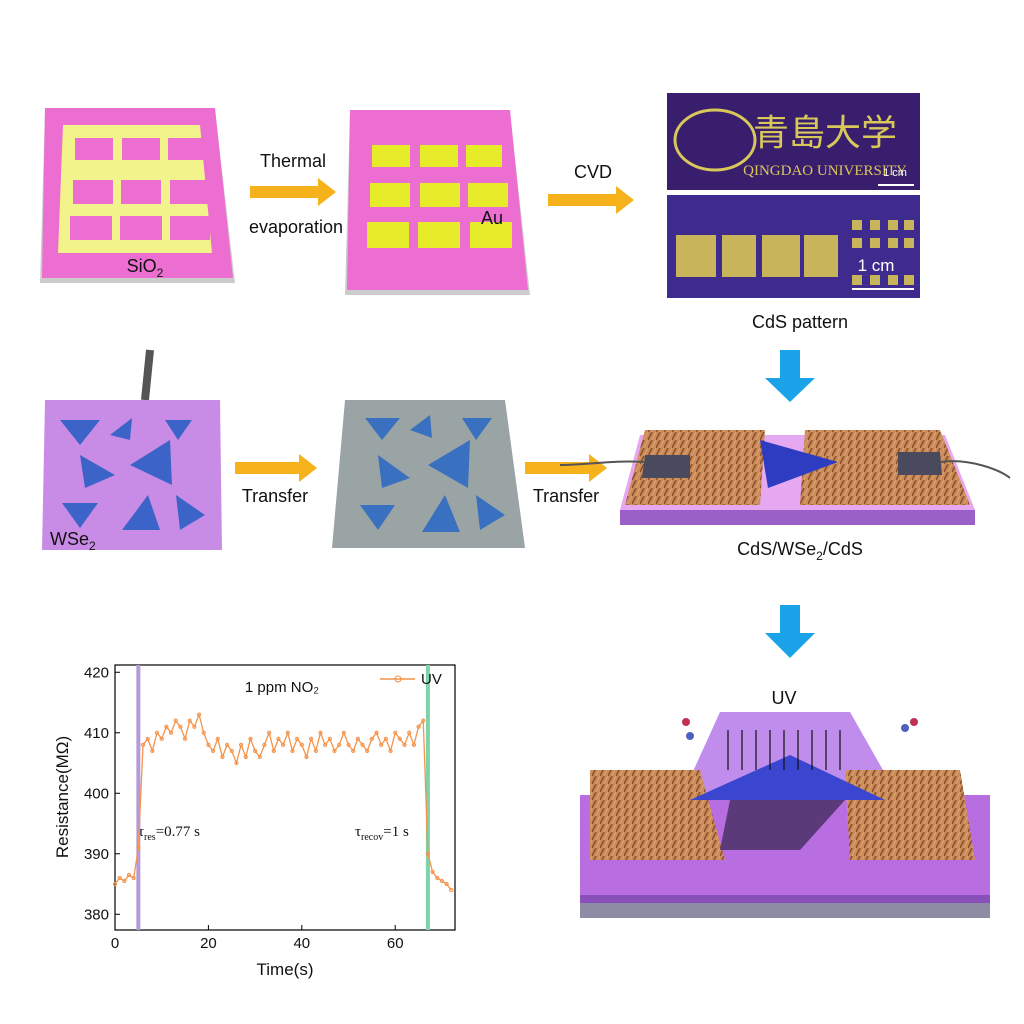 This screenshot has height=1024, width=1024. I want to click on label-base: SiO, so click(142, 266).